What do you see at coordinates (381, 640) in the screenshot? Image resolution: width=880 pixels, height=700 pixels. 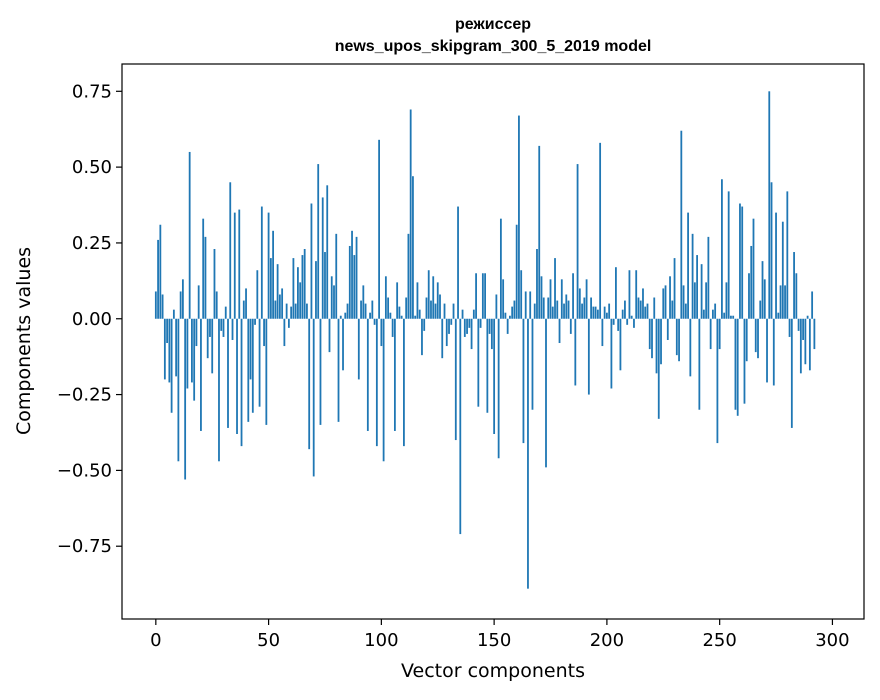 I see `x-tick-label: 100` at bounding box center [381, 640].